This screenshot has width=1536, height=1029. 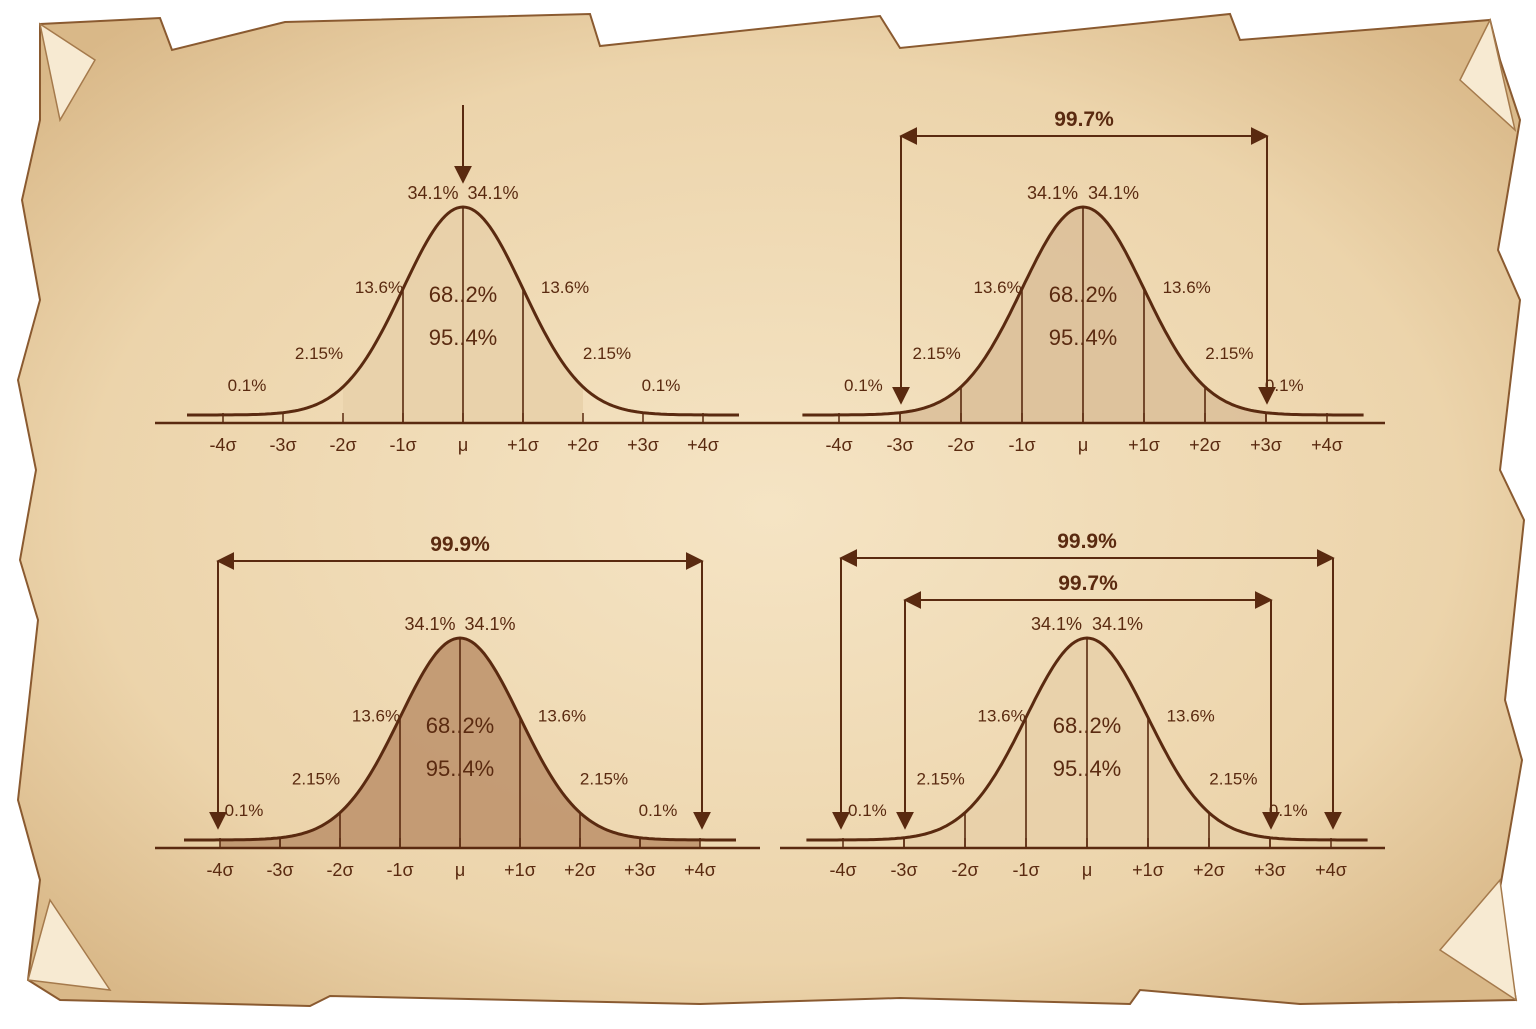 I want to click on corner-curl-bottom-right, so click(x=1477, y=940).